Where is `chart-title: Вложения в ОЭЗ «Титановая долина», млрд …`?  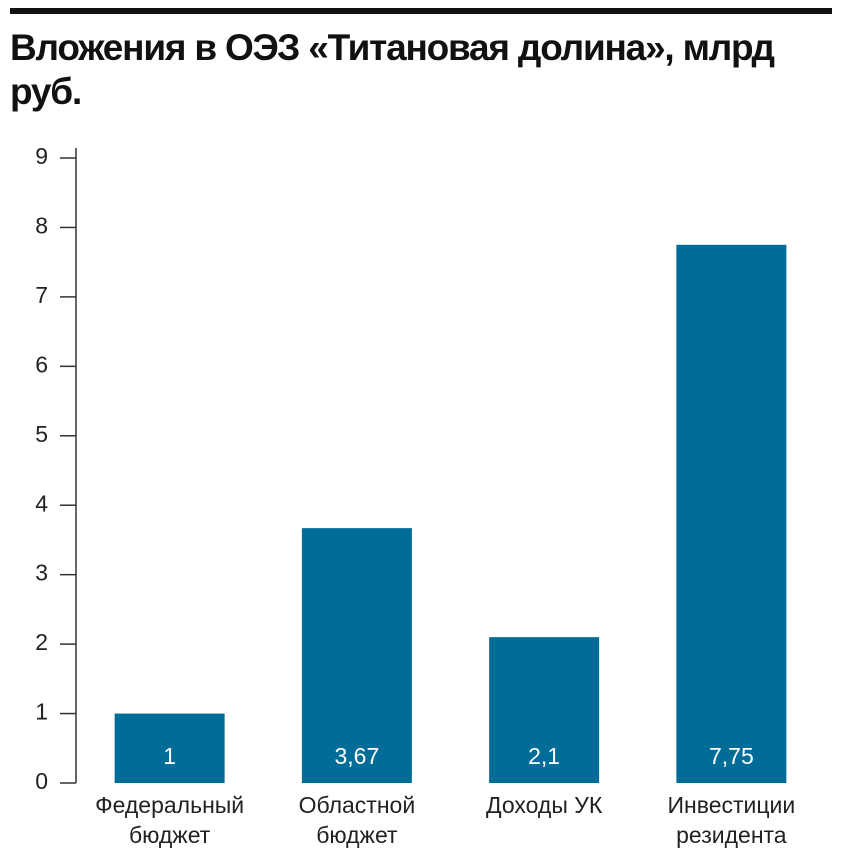
chart-title: Вложения в ОЭЗ «Титановая долина», млрд … is located at coordinates (392, 69).